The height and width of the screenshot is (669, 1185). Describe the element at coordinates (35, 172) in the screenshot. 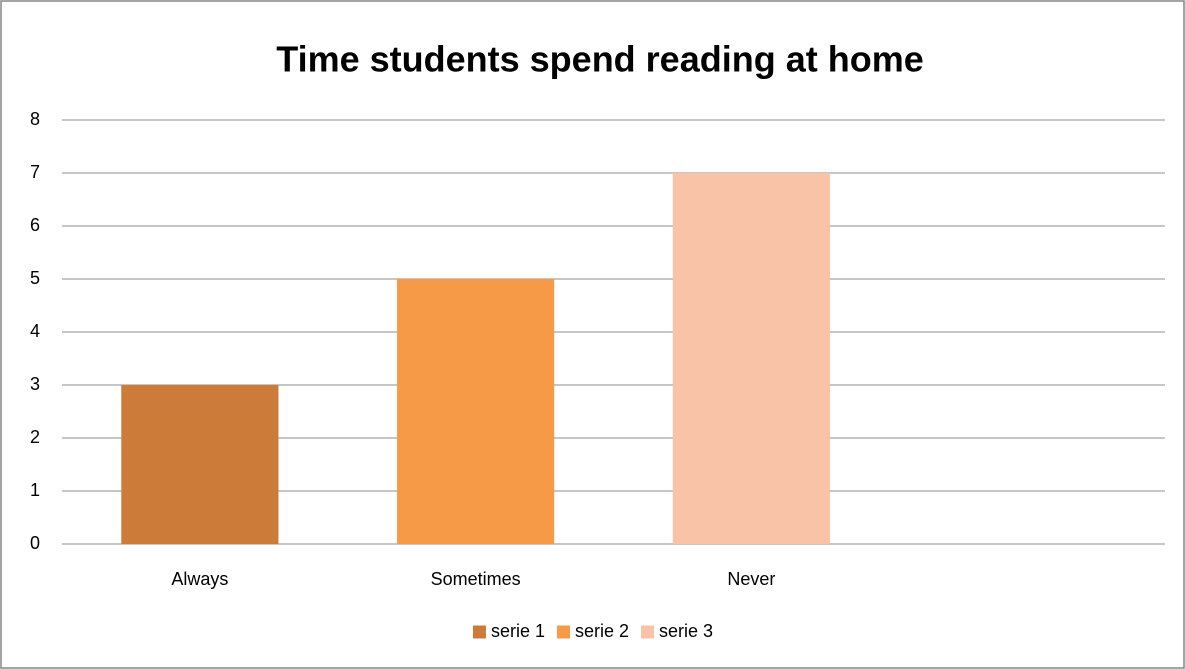

I see `y-tick-label: 7` at that location.